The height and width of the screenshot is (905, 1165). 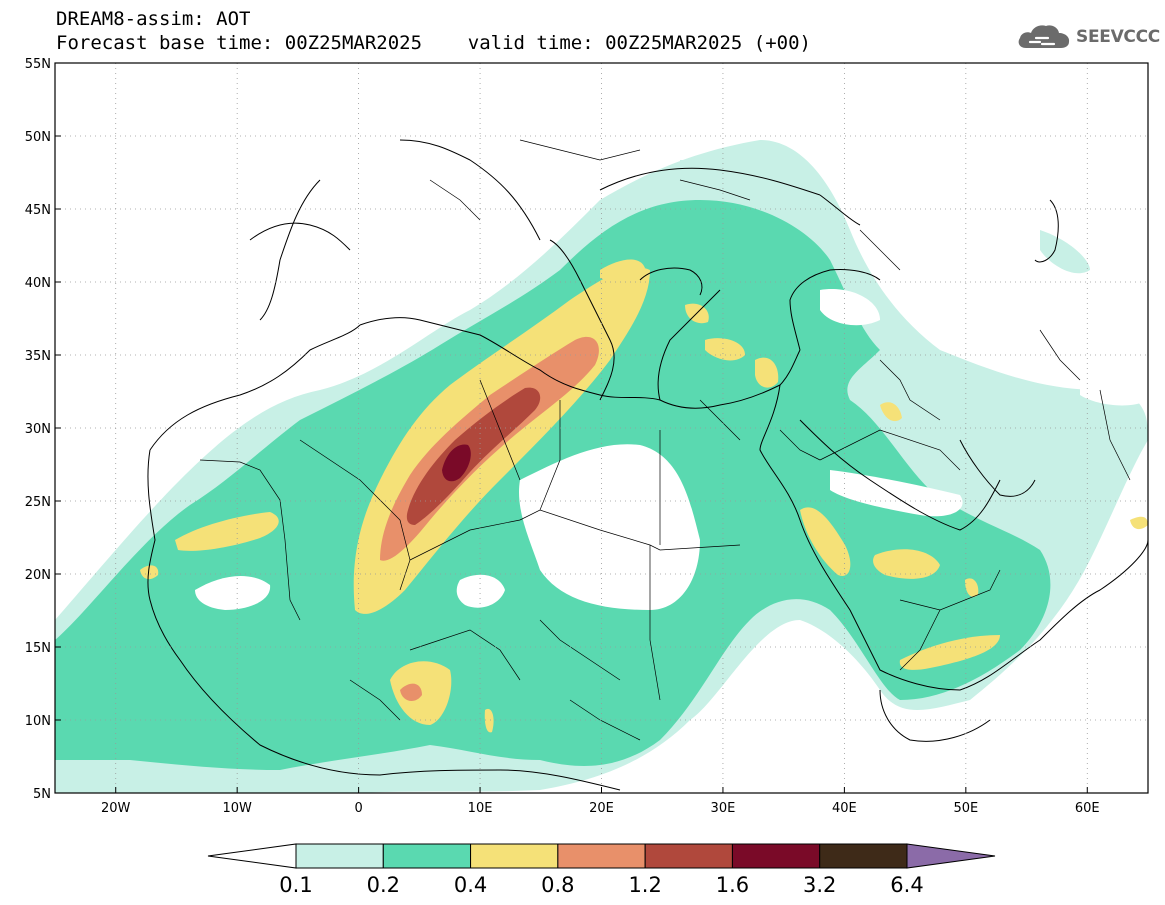 I want to click on colorbar-label: 0.4, so click(x=470, y=885).